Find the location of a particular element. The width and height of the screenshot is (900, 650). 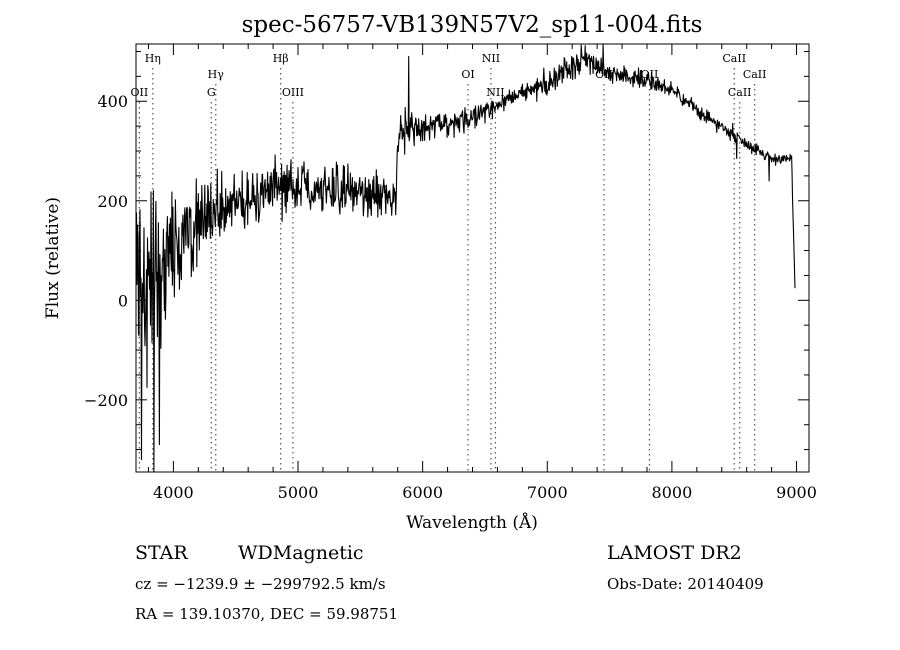

x-tick-label: 9000 is located at coordinates (796, 492).